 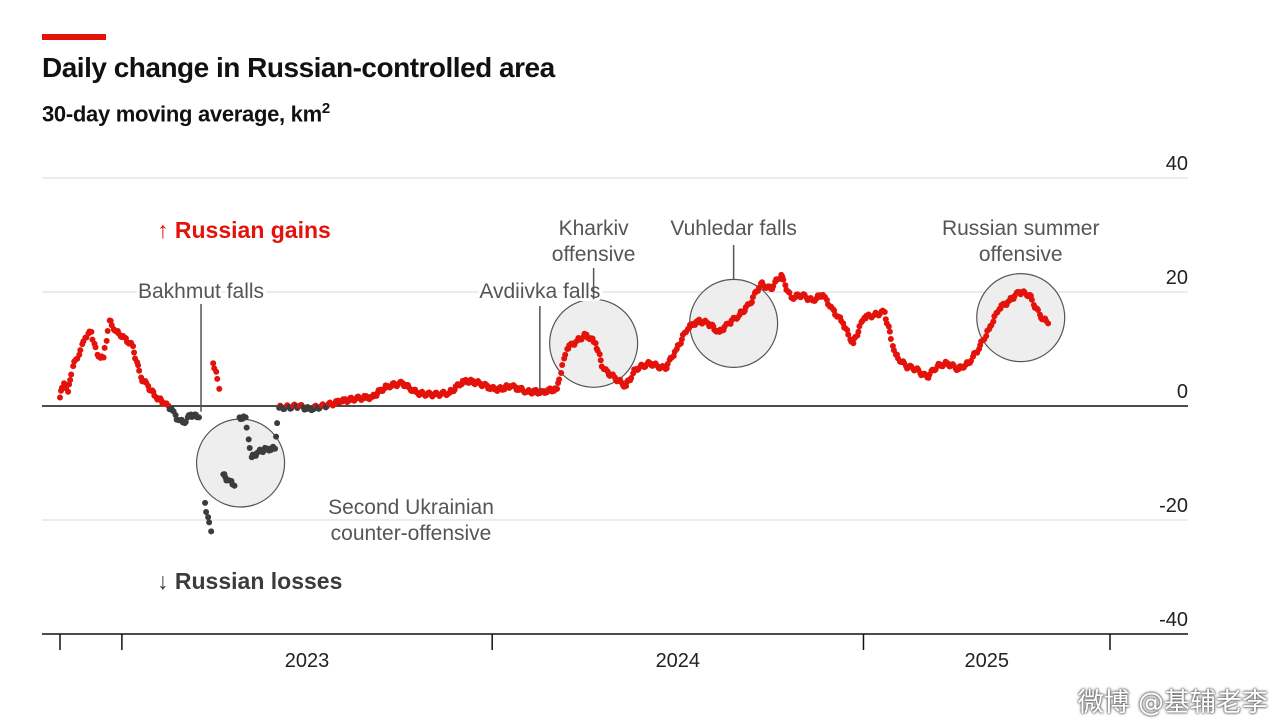 What do you see at coordinates (325, 108) in the screenshot?
I see `subtitle-superscript: 2` at bounding box center [325, 108].